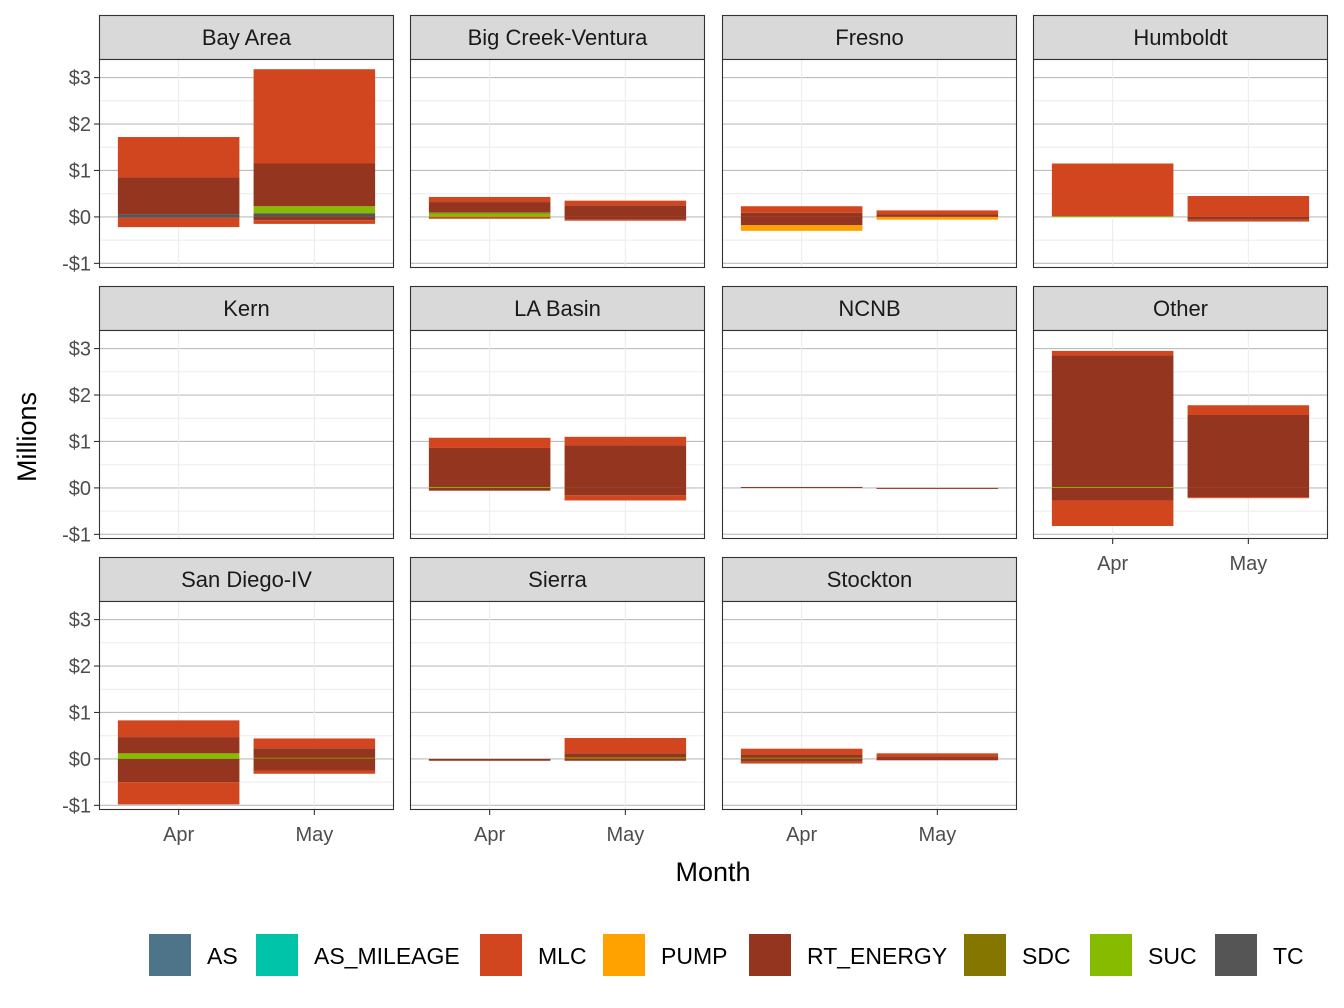 Image resolution: width=1344 pixels, height=1008 pixels. Describe the element at coordinates (625, 220) in the screenshot. I see `bar-big-creek-ventura-may-mlc` at that location.